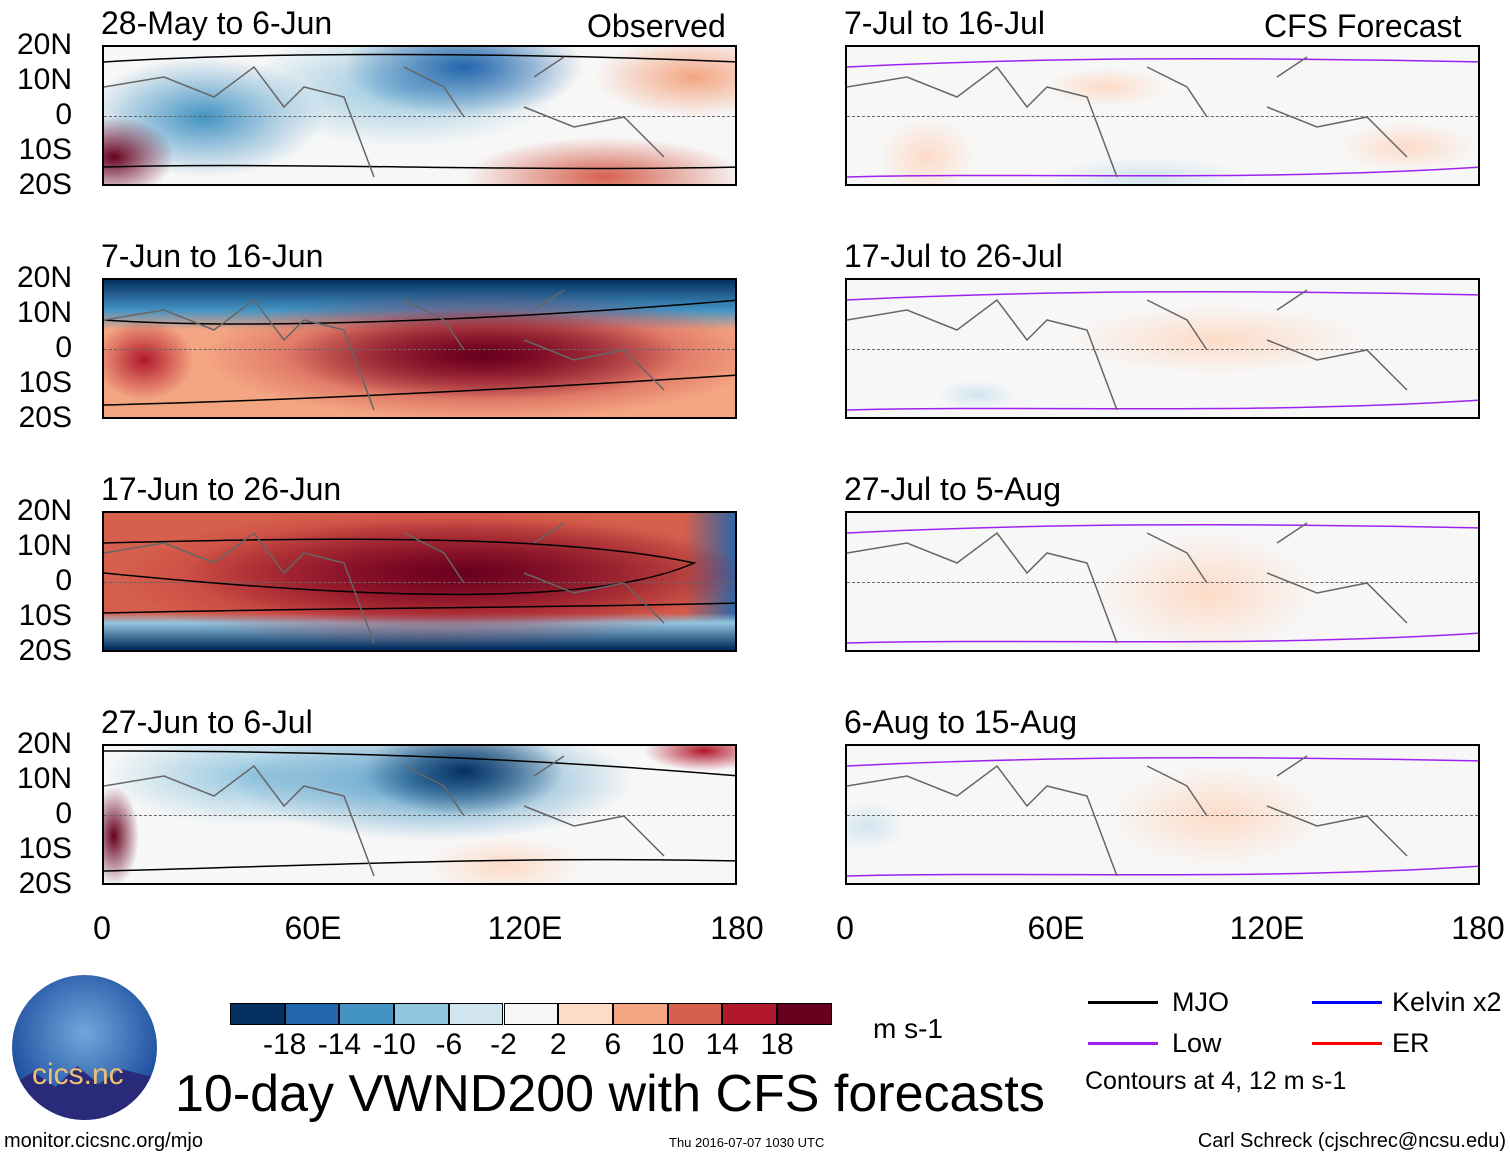 Image resolution: width=1510 pixels, height=1158 pixels. What do you see at coordinates (558, 1044) in the screenshot?
I see `colorbar-label: 2` at bounding box center [558, 1044].